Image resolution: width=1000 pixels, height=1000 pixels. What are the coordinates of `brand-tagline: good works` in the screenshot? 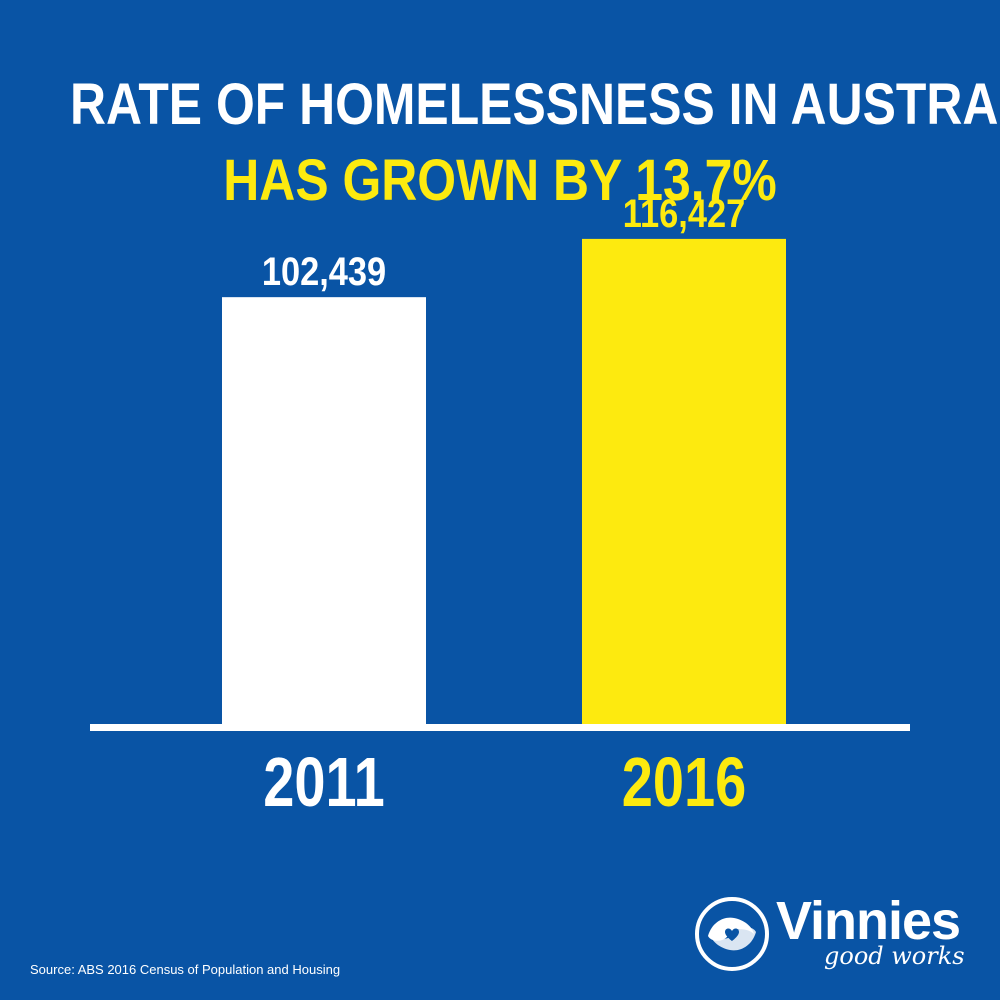 It's located at (894, 956).